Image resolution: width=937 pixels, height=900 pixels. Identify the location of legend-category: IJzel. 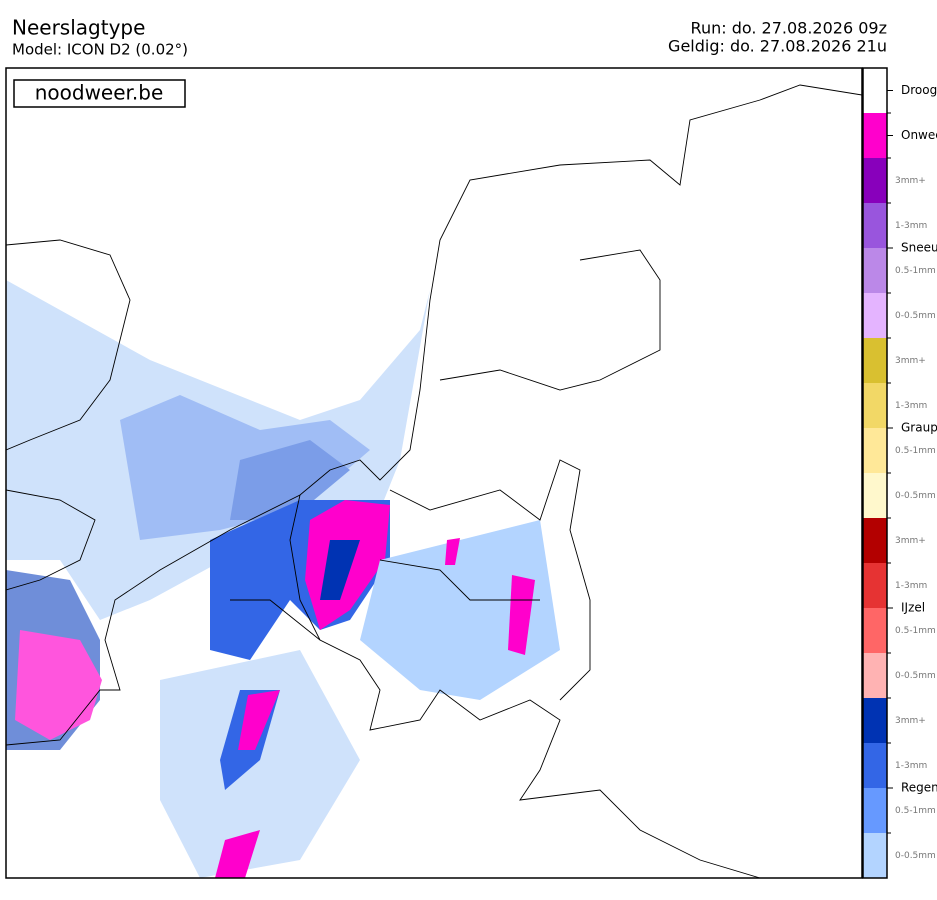
(913, 608).